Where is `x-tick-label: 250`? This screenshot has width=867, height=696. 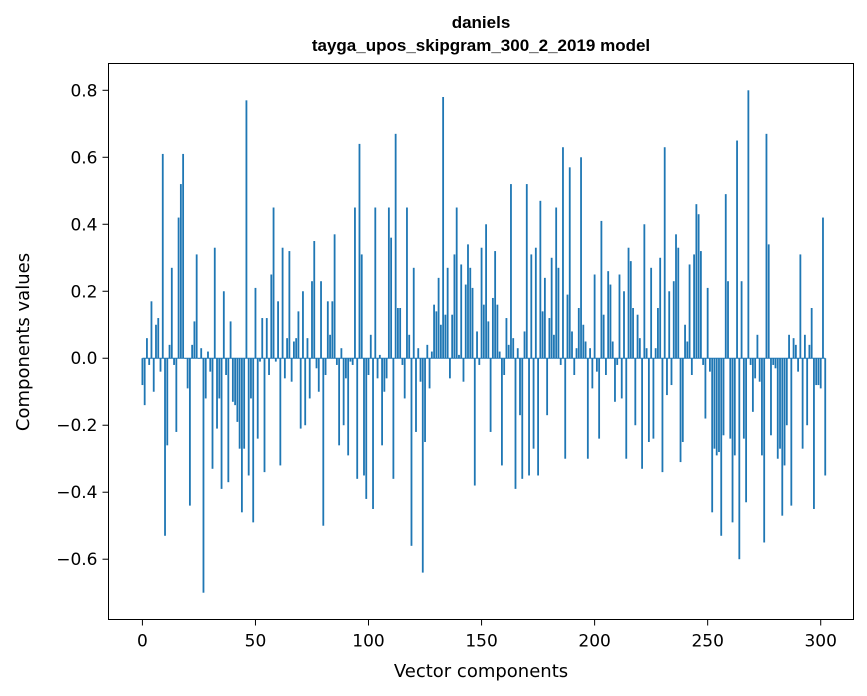
x-tick-label: 250 is located at coordinates (707, 642).